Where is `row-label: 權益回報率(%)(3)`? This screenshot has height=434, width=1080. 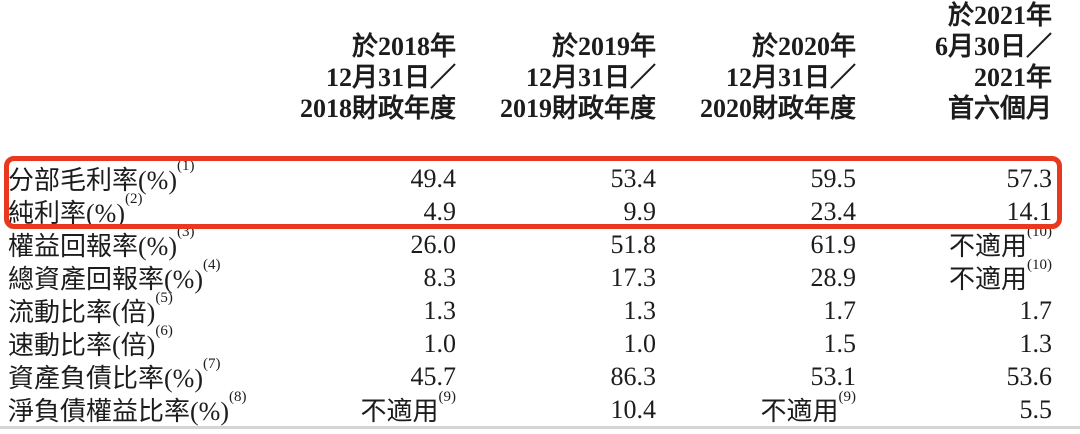 row-label: 權益回報率(%)(3) is located at coordinates (101, 242).